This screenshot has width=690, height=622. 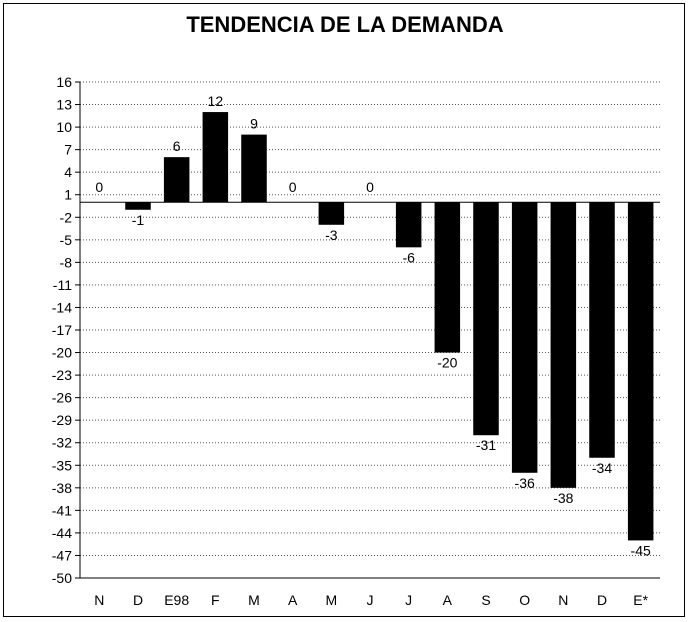 I want to click on y-tick-label: -26, so click(x=62, y=398).